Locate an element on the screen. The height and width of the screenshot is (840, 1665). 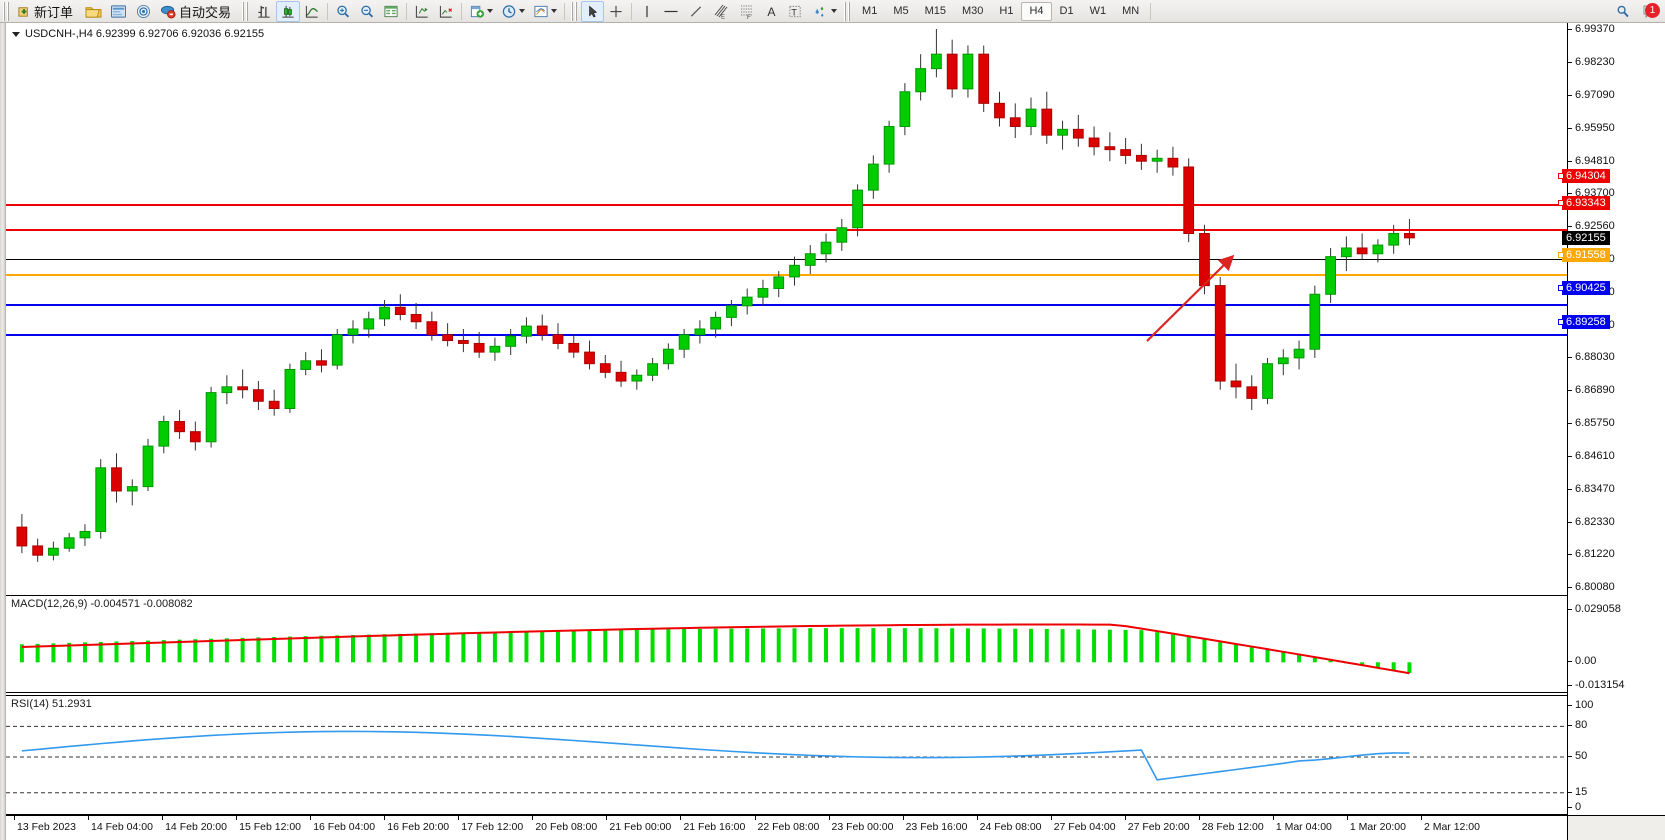
candlestick-chart-button is located at coordinates (288, 11).